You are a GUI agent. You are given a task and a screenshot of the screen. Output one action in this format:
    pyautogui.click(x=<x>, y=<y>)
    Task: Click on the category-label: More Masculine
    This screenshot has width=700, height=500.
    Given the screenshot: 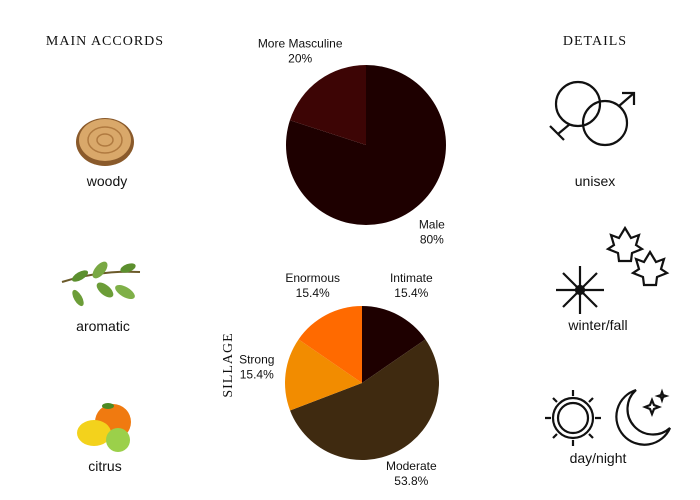 What is the action you would take?
    pyautogui.click(x=300, y=43)
    